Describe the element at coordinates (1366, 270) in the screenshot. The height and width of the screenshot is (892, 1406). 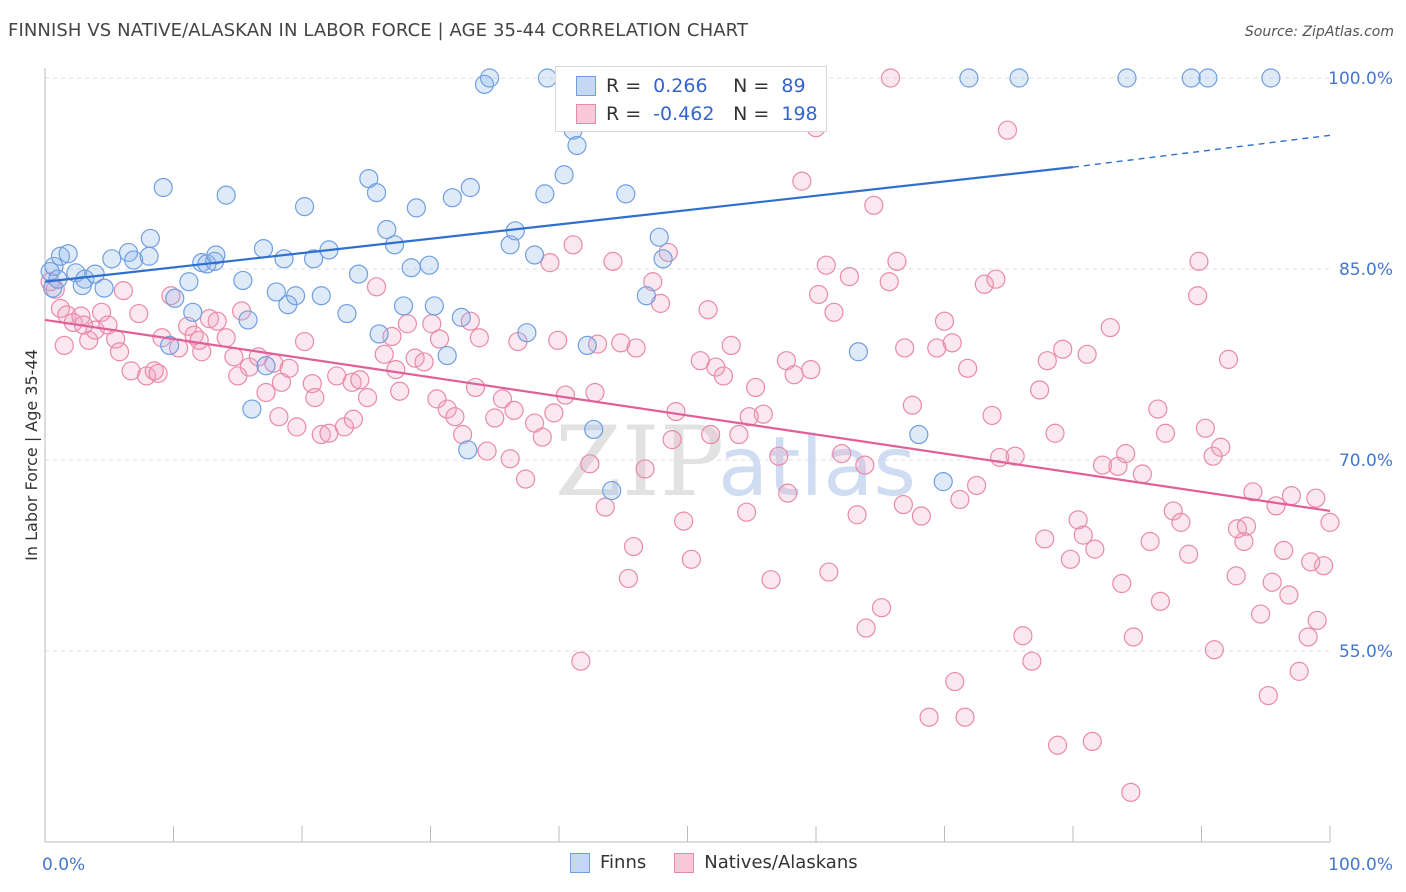
I see `y-tick-label: 85.0%` at that location.